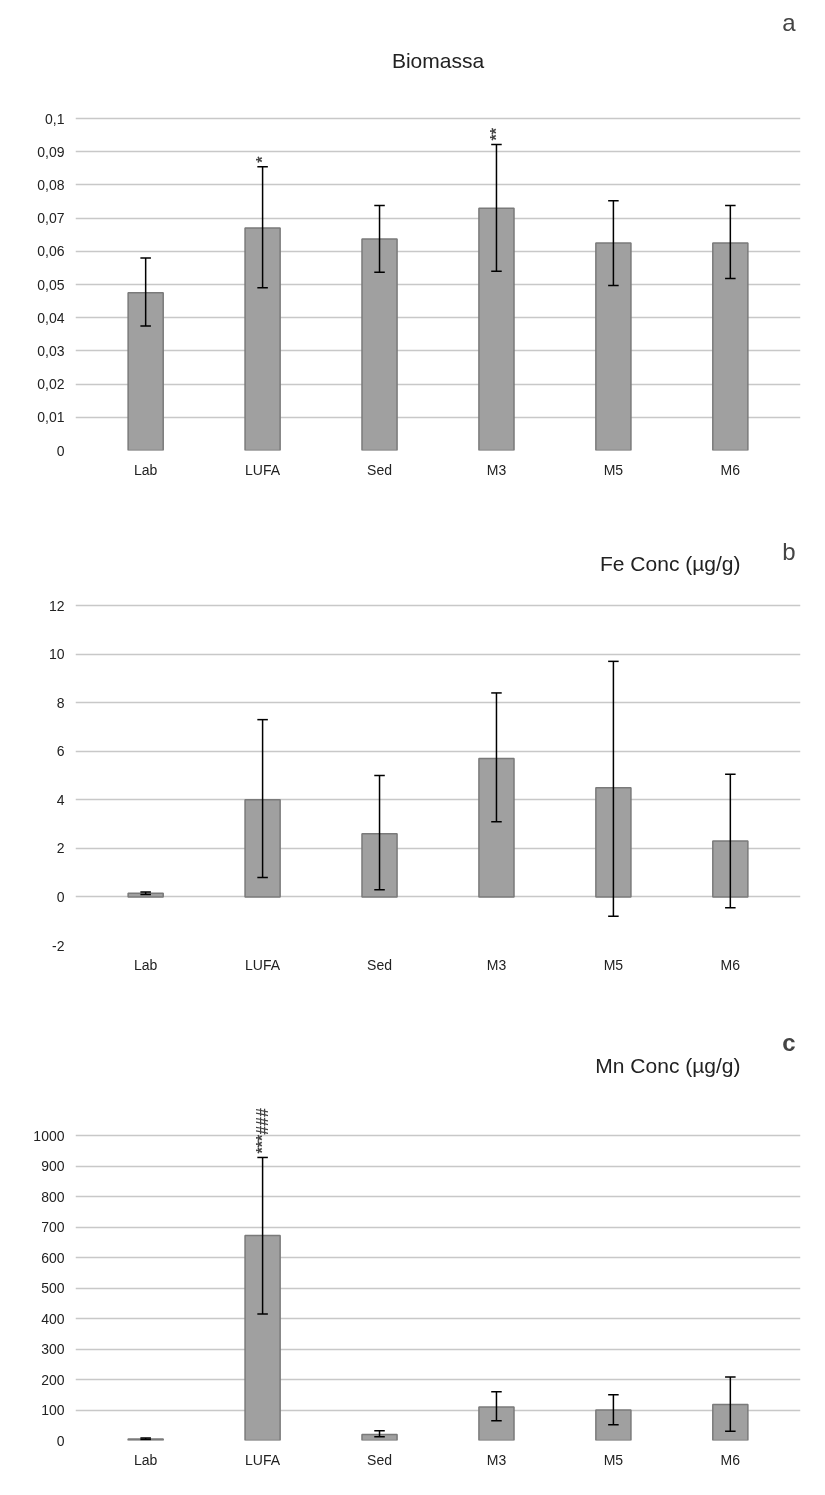  What do you see at coordinates (56, 654) in the screenshot?
I see `y-tick-label: 10` at bounding box center [56, 654].